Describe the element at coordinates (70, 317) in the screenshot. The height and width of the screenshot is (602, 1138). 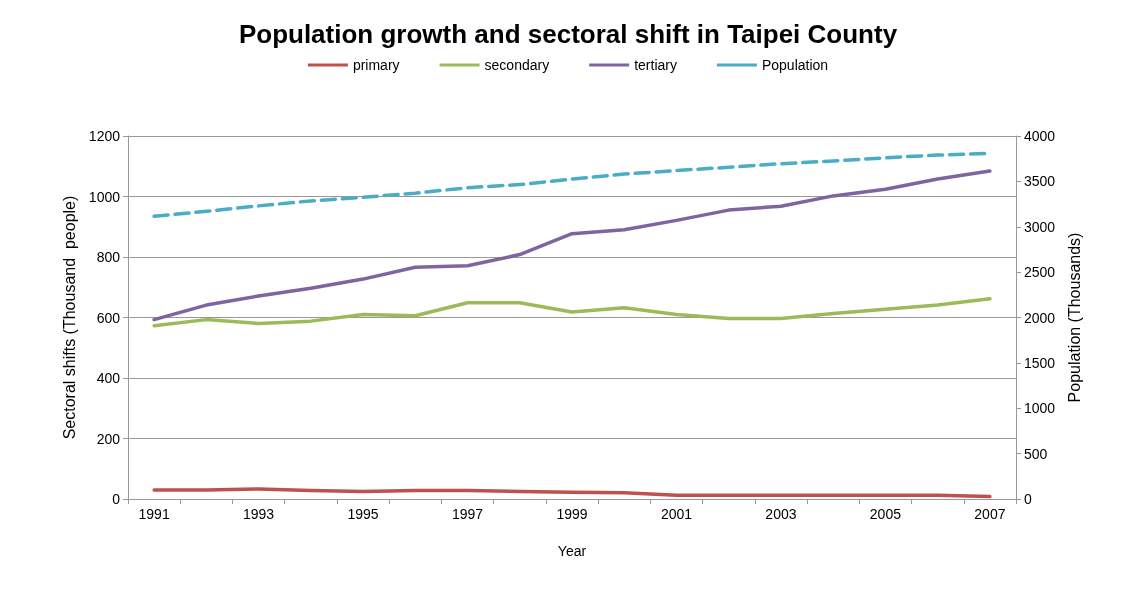
I see `y-axis-title: Sectoral shifts (Thousand people)` at that location.